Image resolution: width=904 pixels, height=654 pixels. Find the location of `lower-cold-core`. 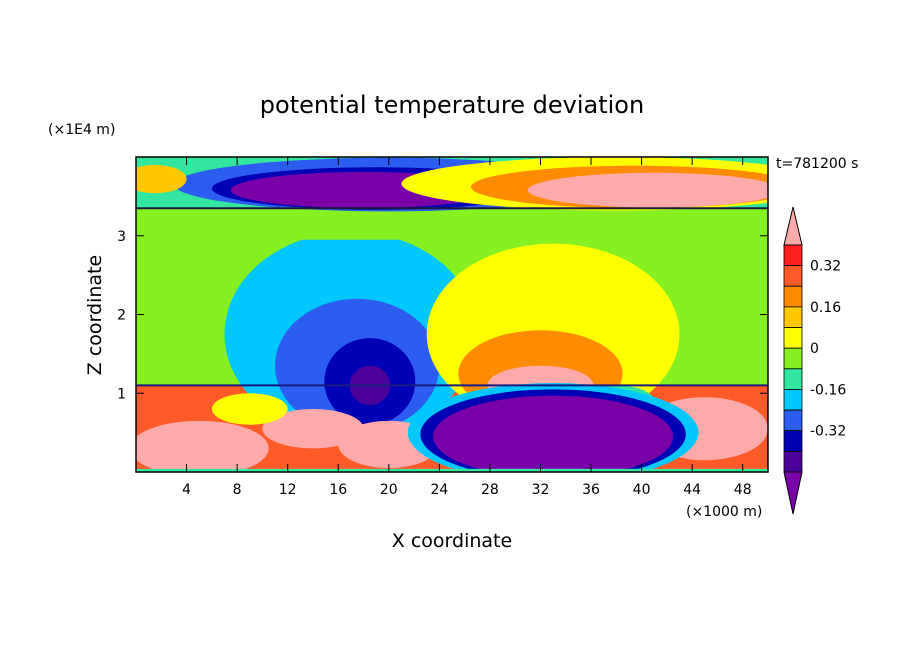

lower-cold-core is located at coordinates (553, 433).